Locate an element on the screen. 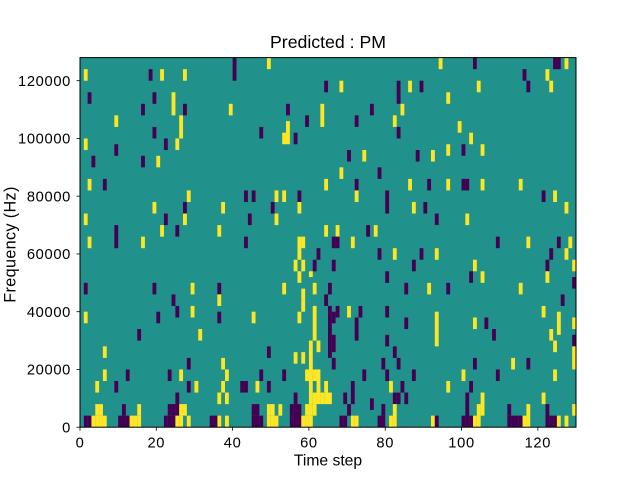 The height and width of the screenshot is (485, 640). svg-text: Predicted : PM is located at coordinates (328, 42).